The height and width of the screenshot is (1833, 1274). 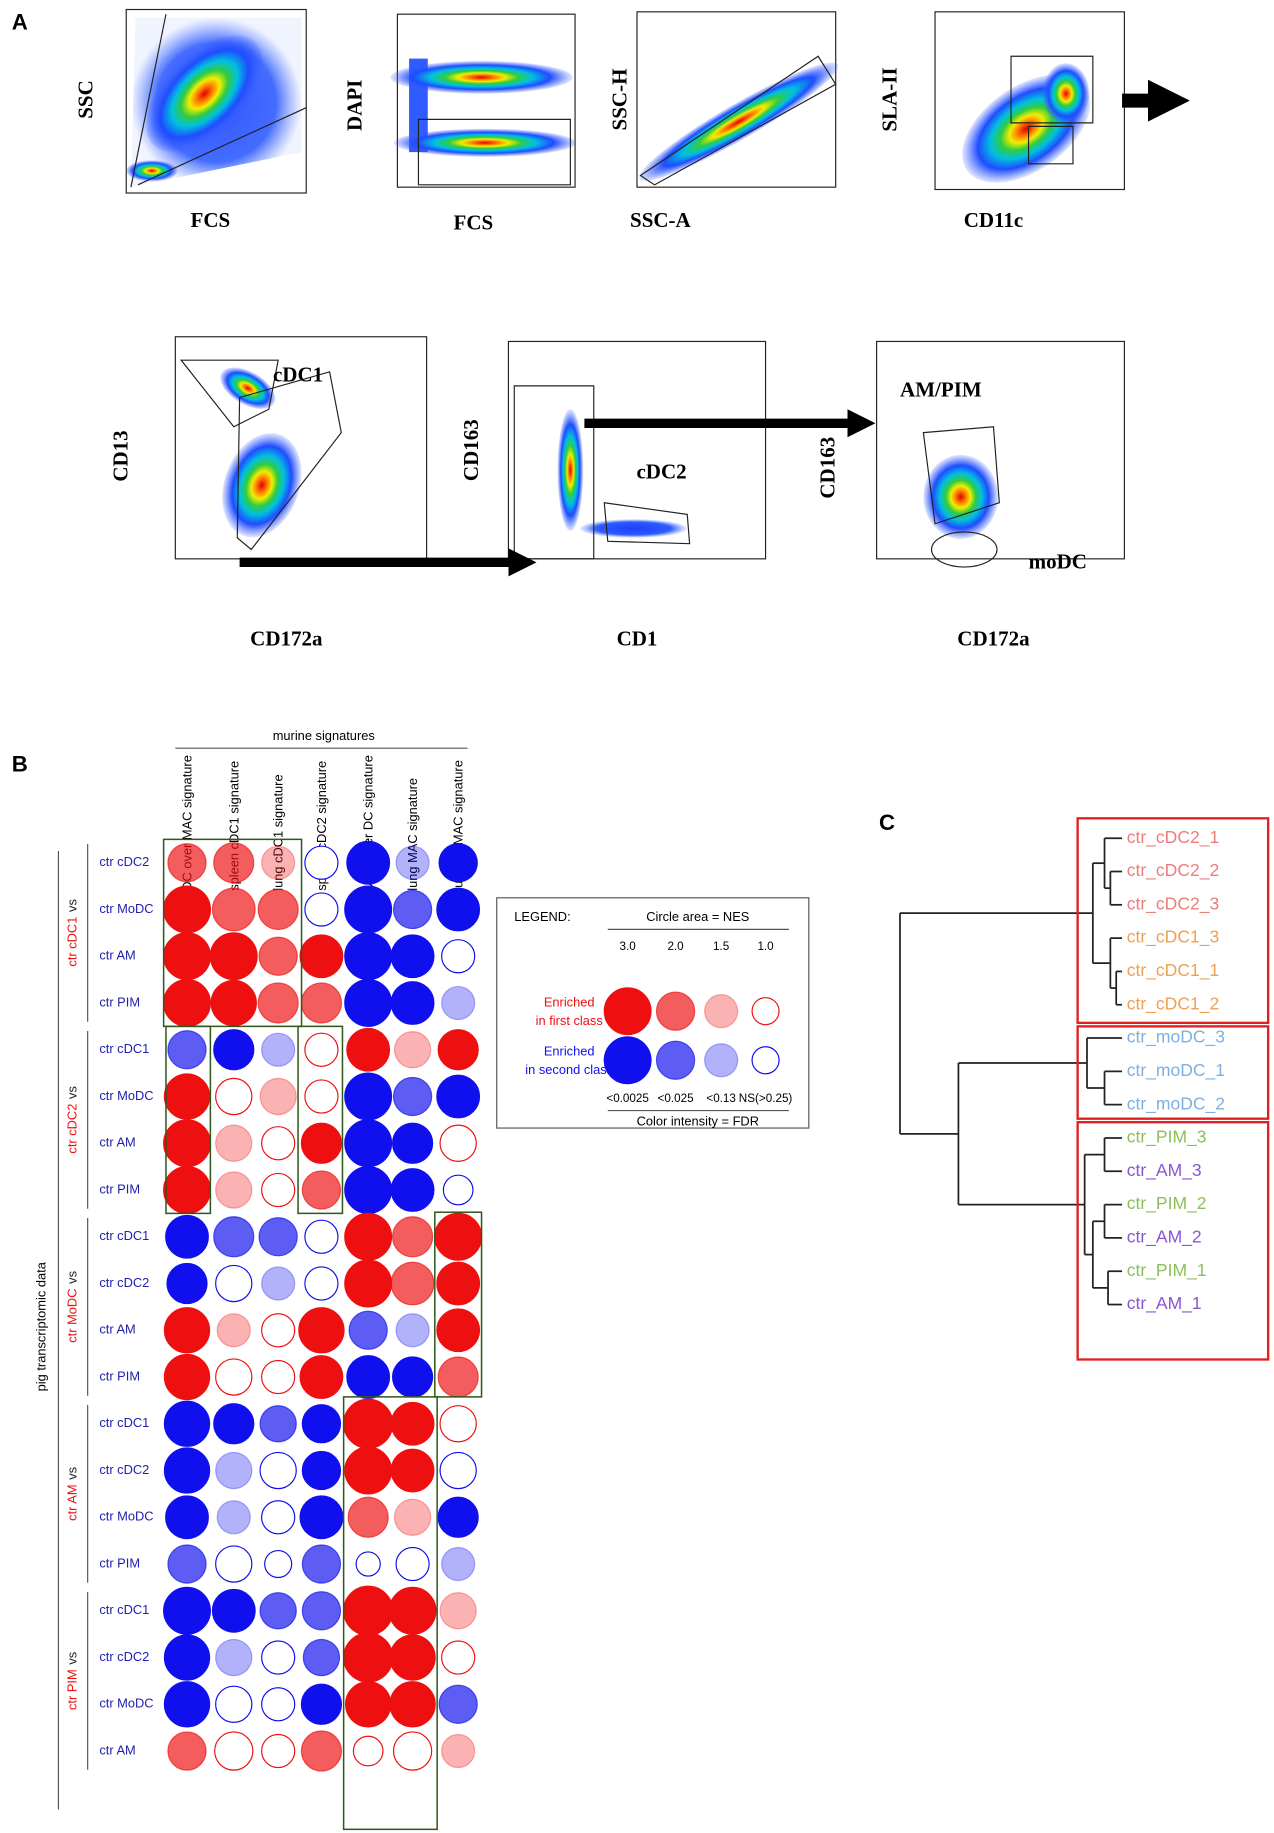 What do you see at coordinates (72, 1316) in the screenshot?
I see `group-name: ctr MoDC` at bounding box center [72, 1316].